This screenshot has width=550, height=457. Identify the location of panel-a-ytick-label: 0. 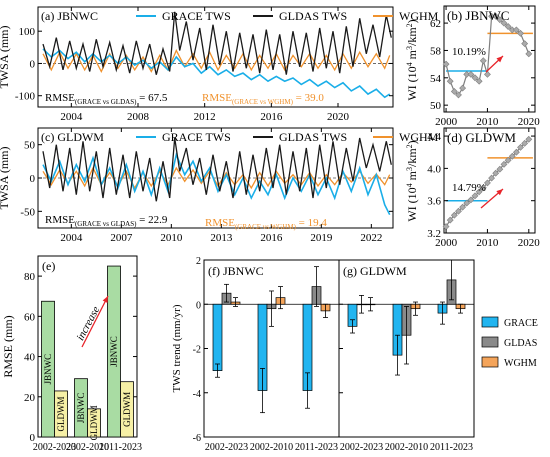
(33, 64).